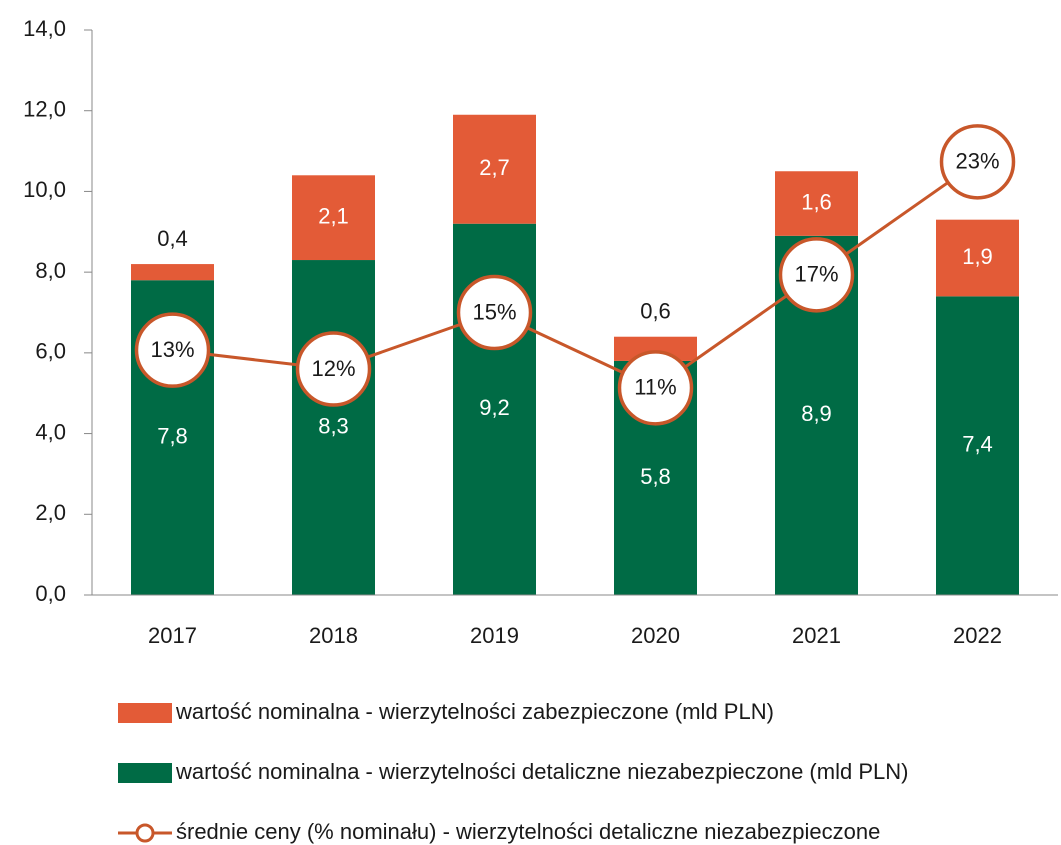 Image resolution: width=1061 pixels, height=845 pixels. What do you see at coordinates (816, 413) in the screenshot?
I see `data-label: 8,9` at bounding box center [816, 413].